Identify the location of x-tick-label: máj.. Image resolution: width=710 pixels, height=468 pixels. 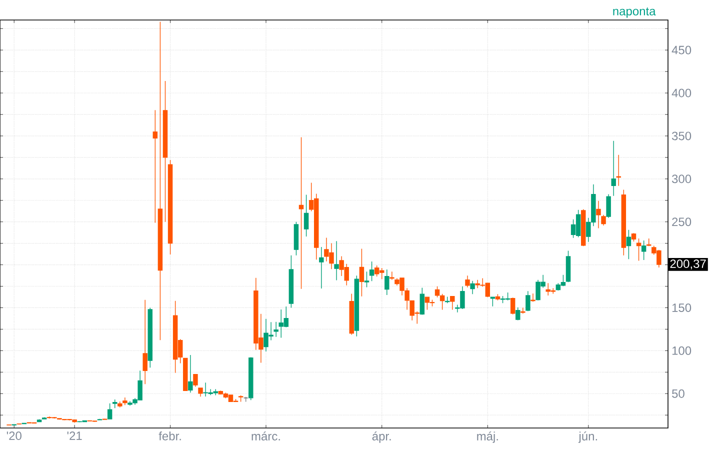
(487, 437).